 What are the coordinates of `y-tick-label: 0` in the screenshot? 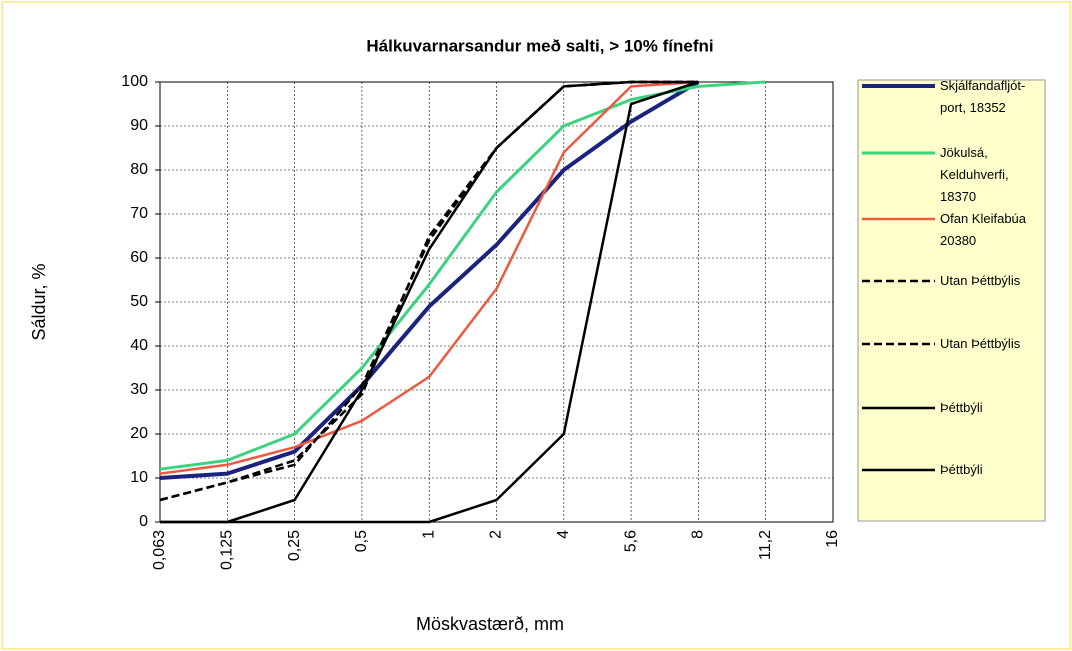 It's located at (143, 521).